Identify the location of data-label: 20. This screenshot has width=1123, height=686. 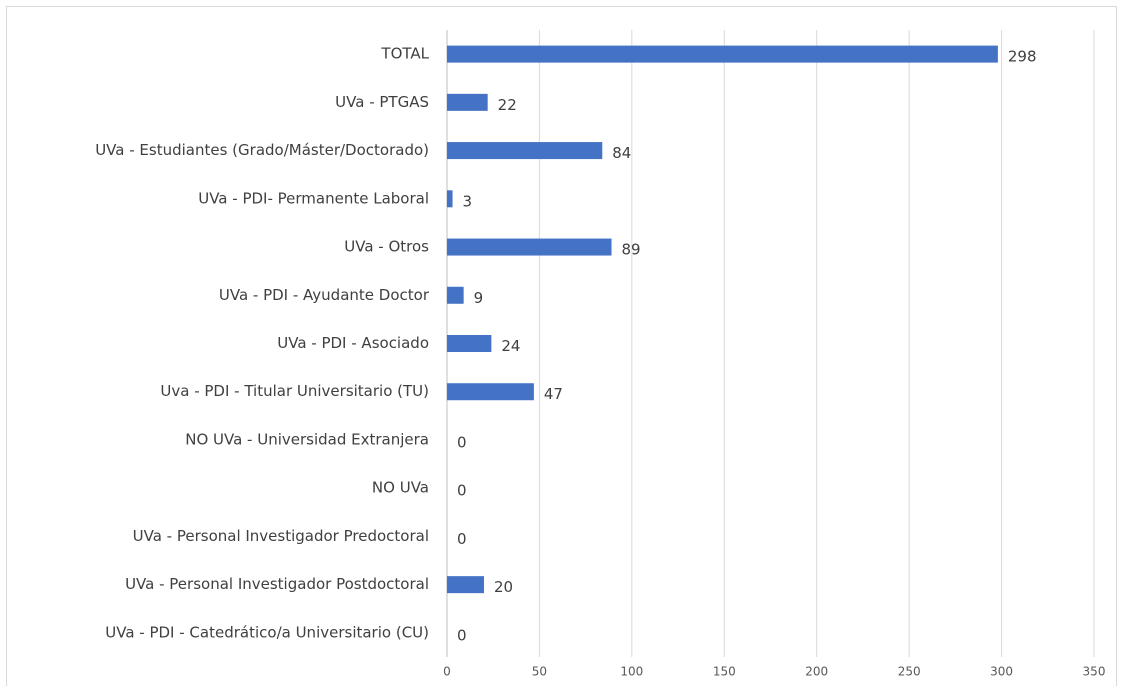
(503, 587).